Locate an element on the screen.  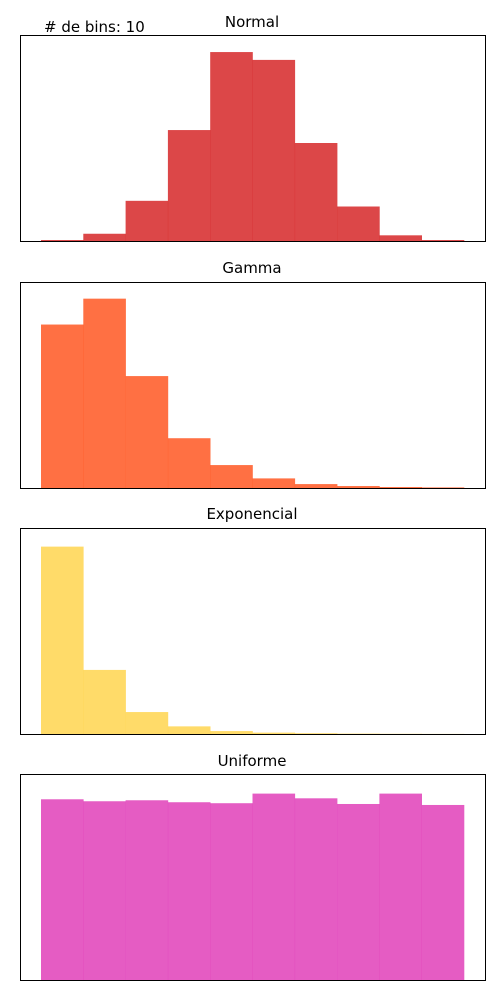
panel-title-normal: Normal is located at coordinates (252, 22).